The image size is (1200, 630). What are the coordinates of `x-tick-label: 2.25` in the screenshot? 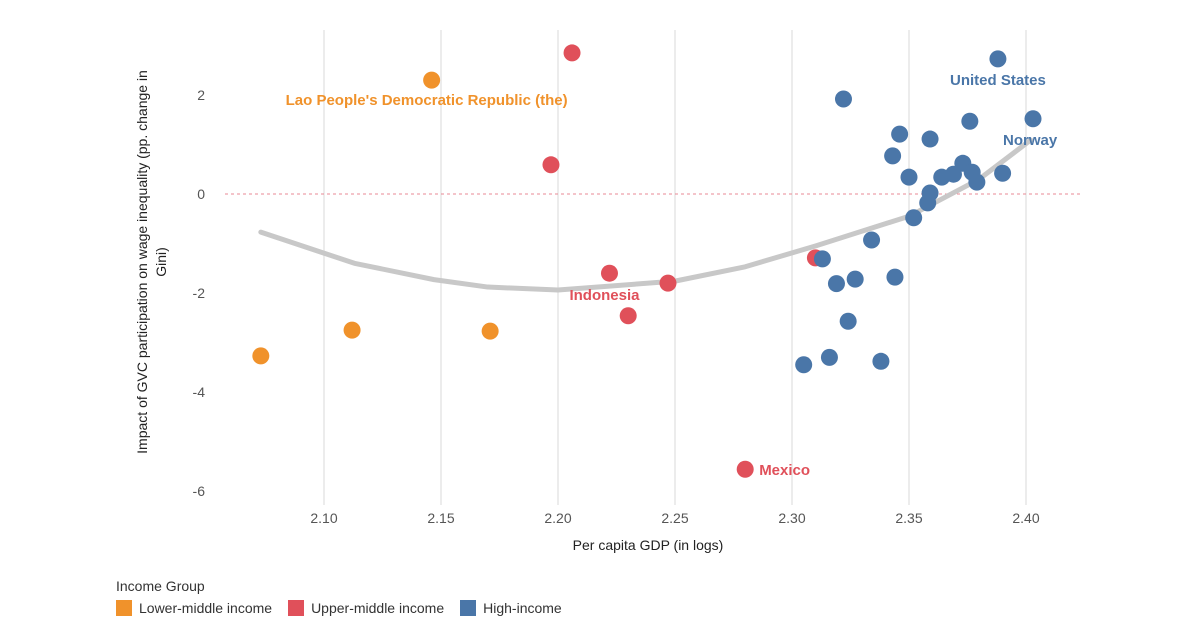 It's located at (674, 518).